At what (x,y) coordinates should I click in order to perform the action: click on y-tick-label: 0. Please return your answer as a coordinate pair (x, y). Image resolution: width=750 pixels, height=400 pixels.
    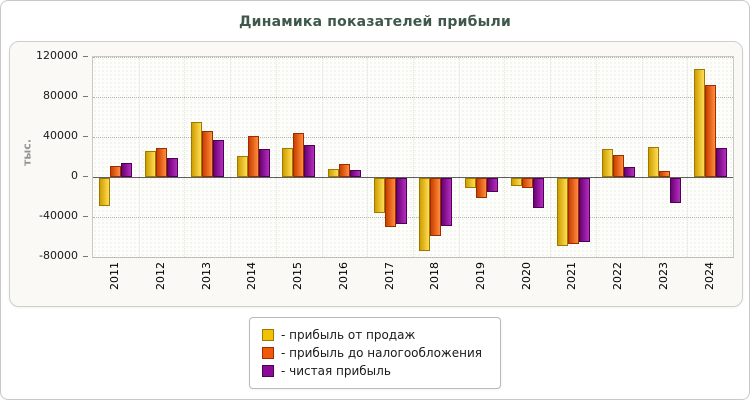
    Looking at the image, I should click on (74, 175).